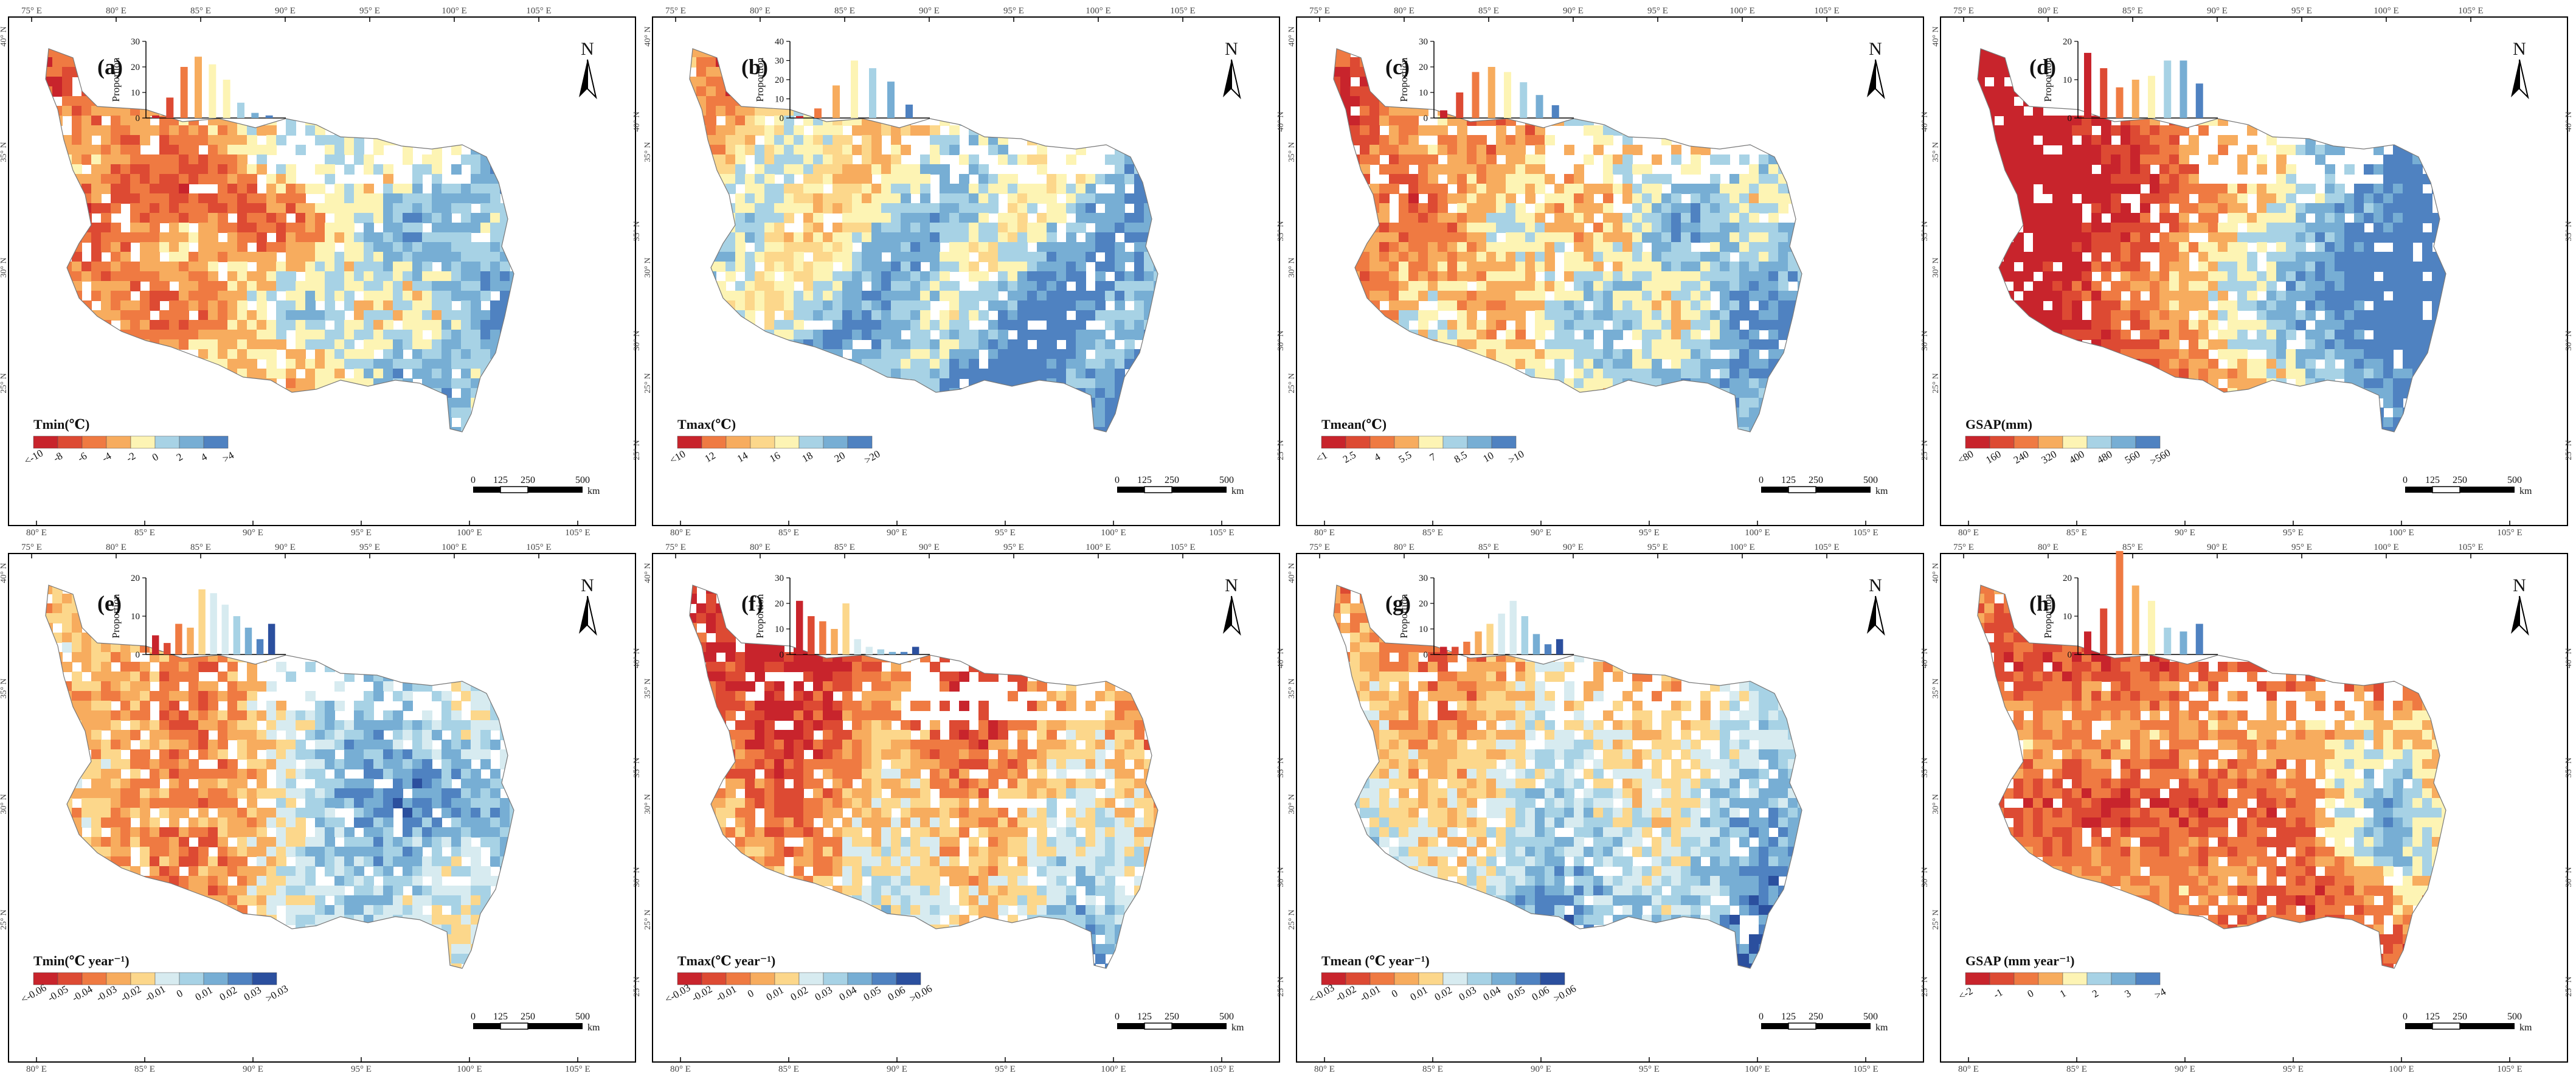 The image size is (2576, 1076). Describe the element at coordinates (135, 93) in the screenshot. I see `hist-tick-label: 10` at that location.